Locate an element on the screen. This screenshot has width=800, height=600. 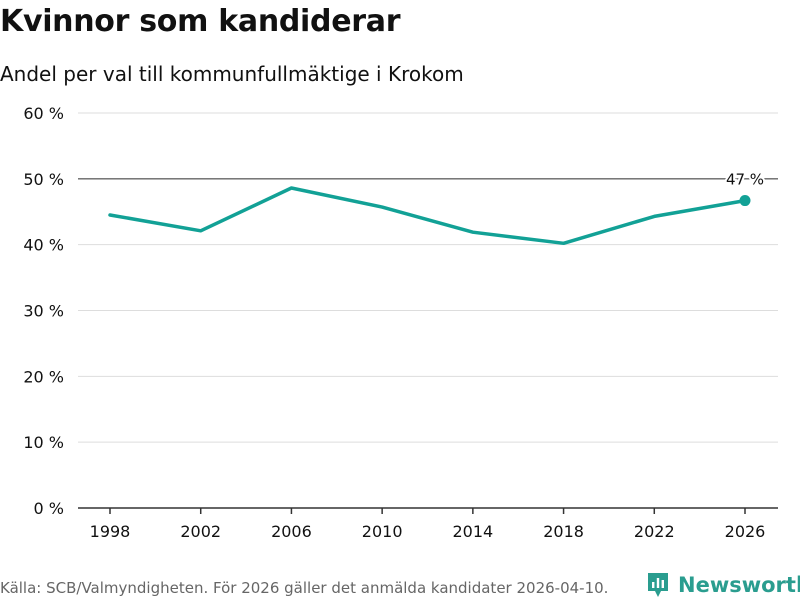
newsworthy-icon is located at coordinates (658, 585).